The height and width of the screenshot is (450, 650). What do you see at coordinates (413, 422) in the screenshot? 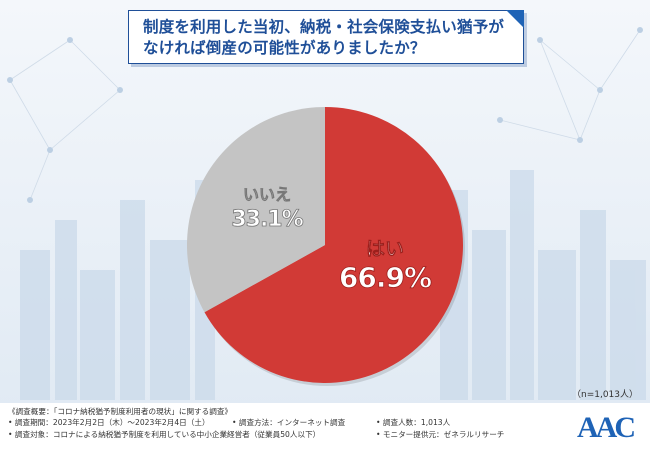
I see `survey-count: • 調査人数：1,013人` at bounding box center [413, 422].